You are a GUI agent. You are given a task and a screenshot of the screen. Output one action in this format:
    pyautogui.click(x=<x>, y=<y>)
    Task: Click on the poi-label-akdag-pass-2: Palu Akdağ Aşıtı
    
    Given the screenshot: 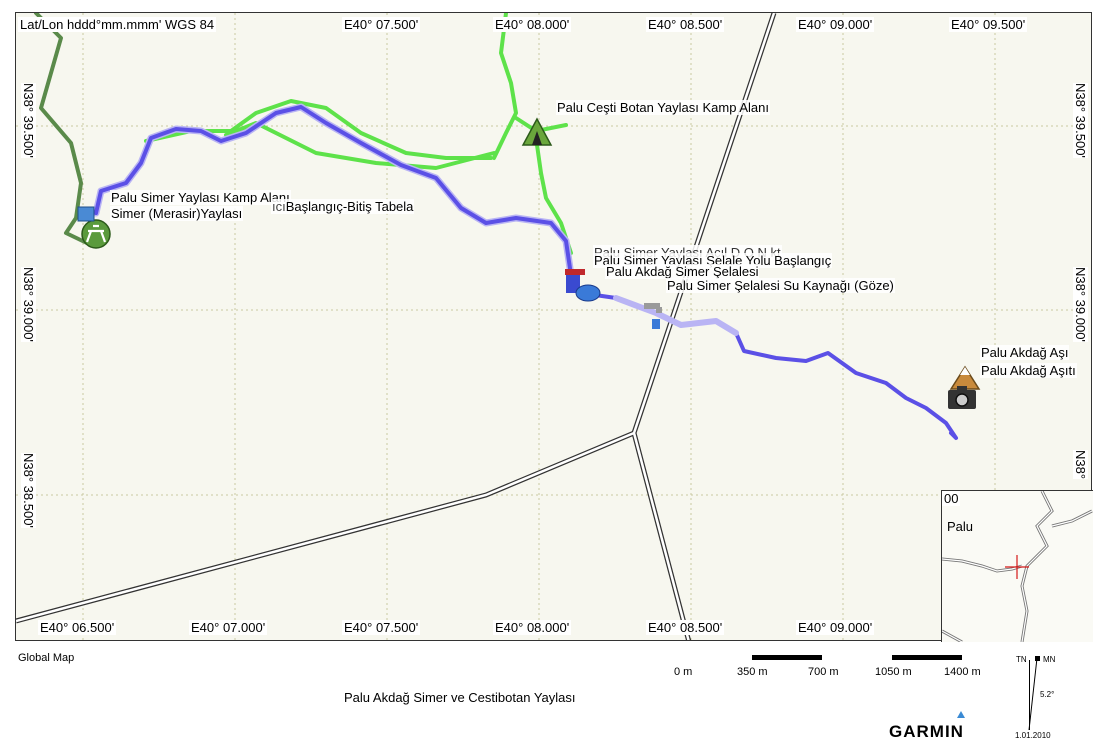 What is the action you would take?
    pyautogui.click(x=1028, y=370)
    